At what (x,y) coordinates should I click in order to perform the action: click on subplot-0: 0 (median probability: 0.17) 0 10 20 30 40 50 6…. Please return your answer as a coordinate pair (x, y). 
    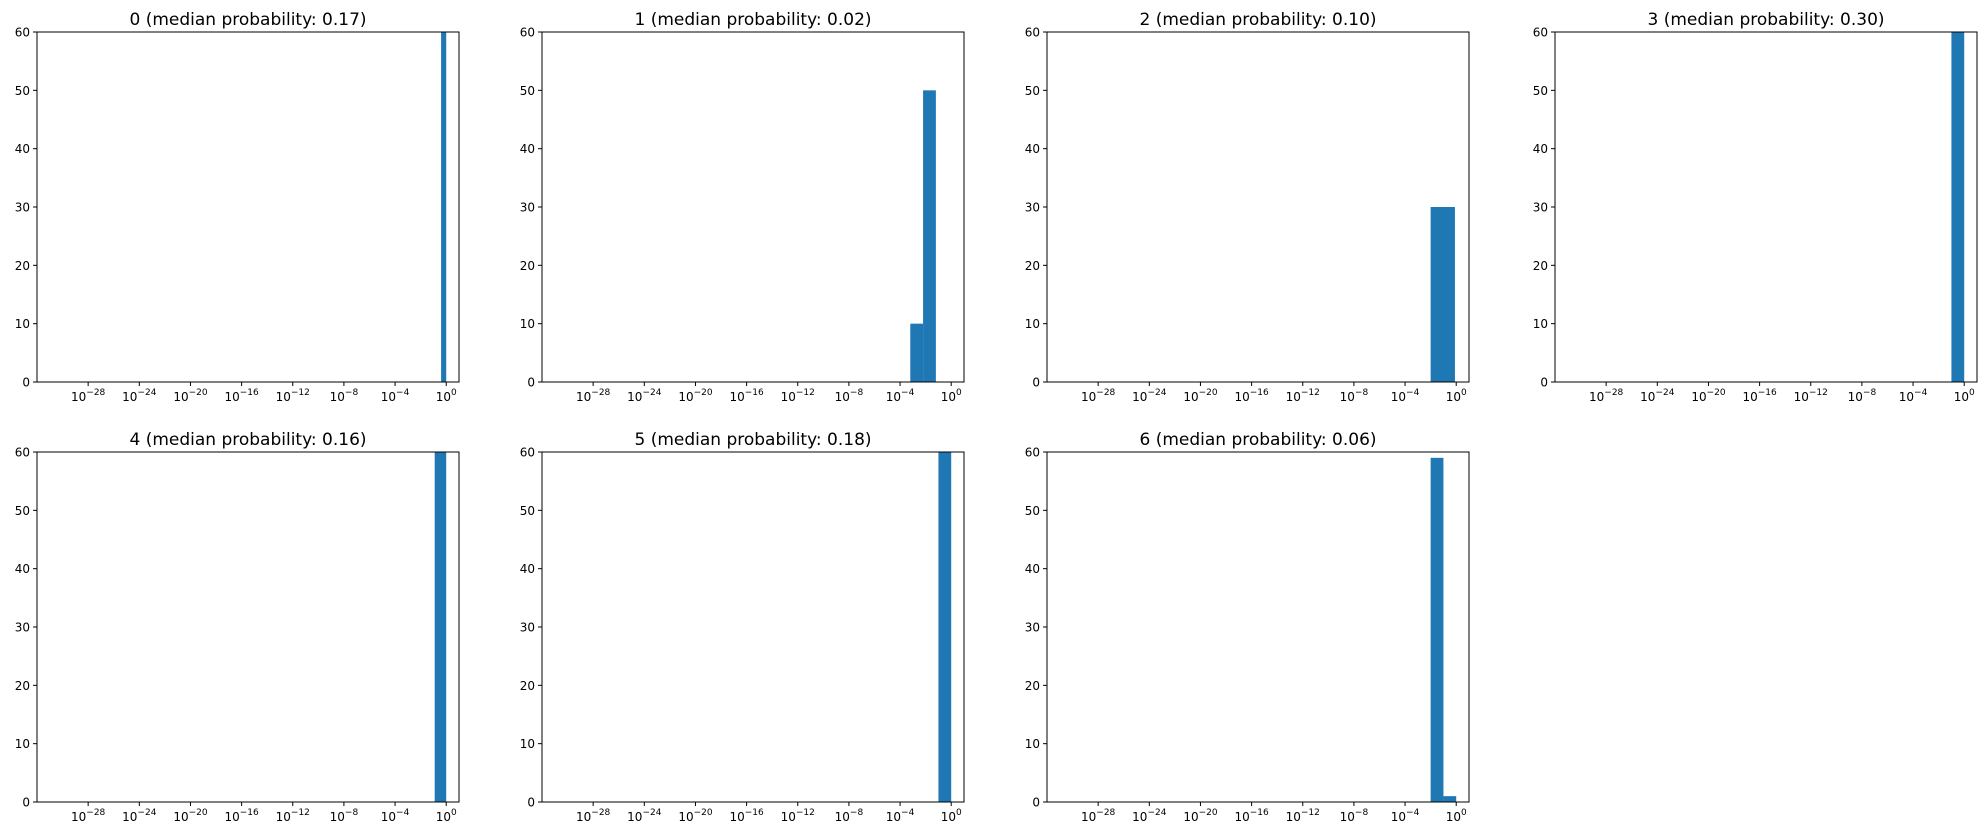
    Looking at the image, I should click on (237, 207).